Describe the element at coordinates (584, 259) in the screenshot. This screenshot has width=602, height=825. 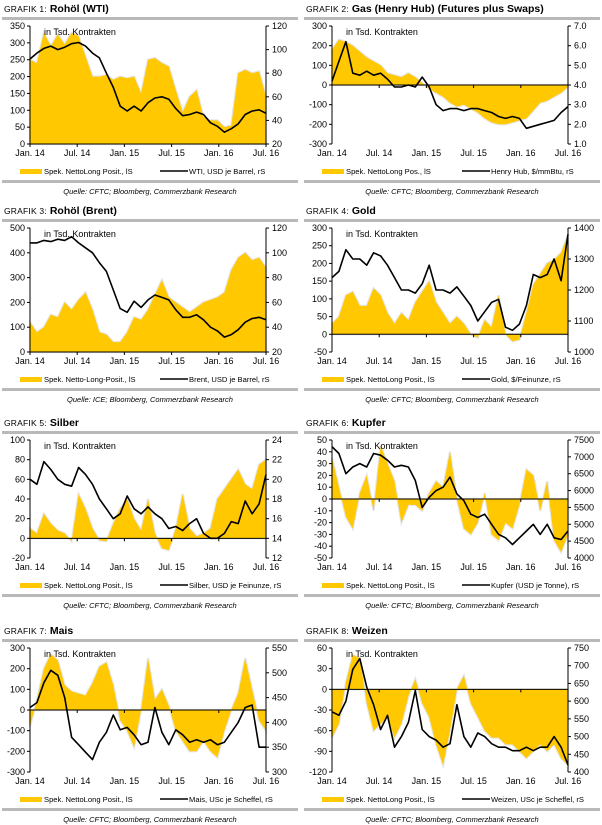
I see `right-tick-label: 1300` at that location.